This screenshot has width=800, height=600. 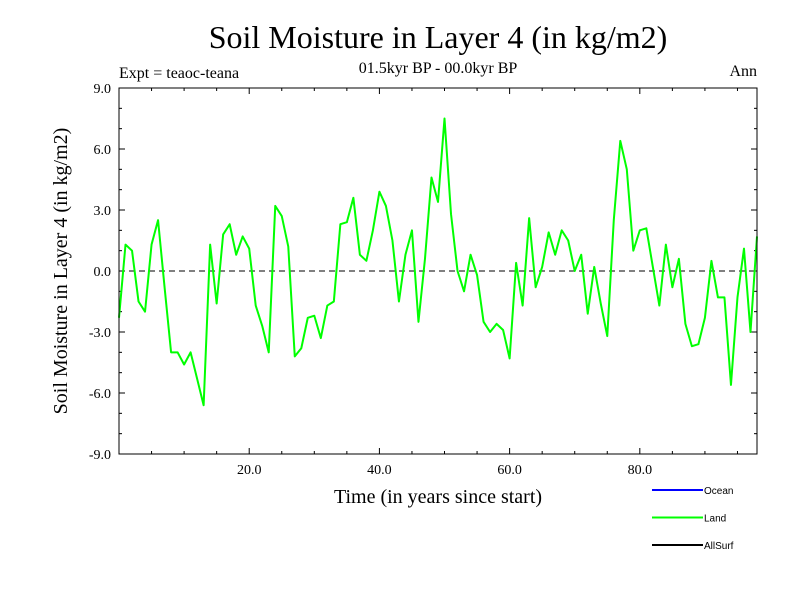 What do you see at coordinates (100, 394) in the screenshot?
I see `y-tick-label: -6.0` at bounding box center [100, 394].